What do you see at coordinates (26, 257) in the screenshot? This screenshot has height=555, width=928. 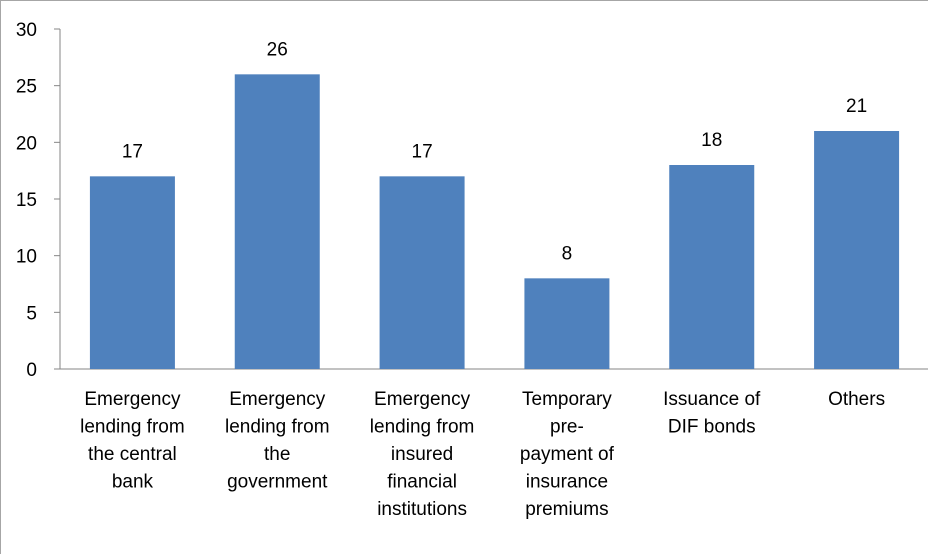 I see `y-tick-label: 10` at bounding box center [26, 257].